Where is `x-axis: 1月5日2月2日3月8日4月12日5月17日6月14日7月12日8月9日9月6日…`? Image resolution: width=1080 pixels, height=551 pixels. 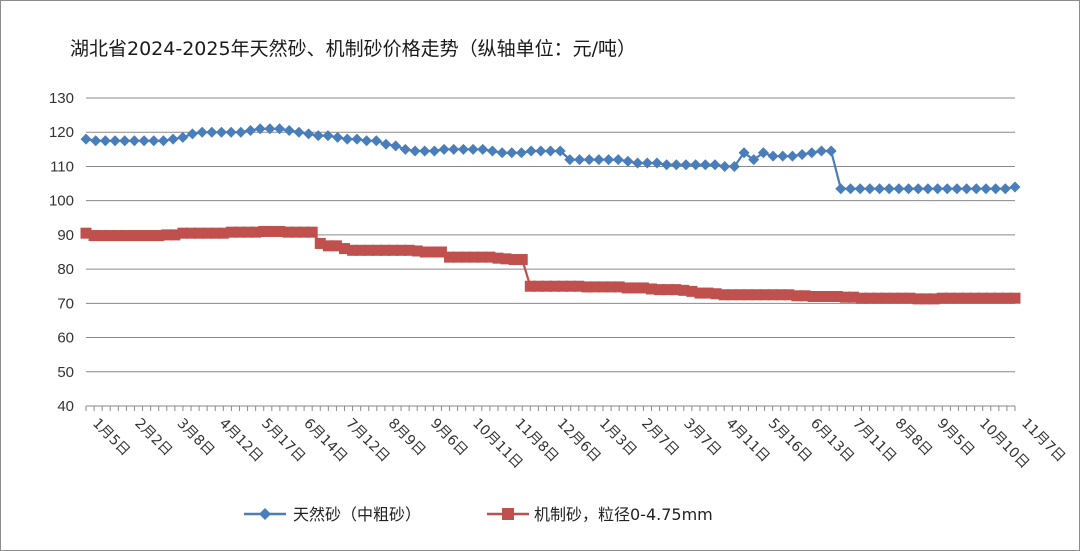 x-axis: 1月5日2月2日3月8日4月12日5月17日6月14日7月12日8月9日9月6日… is located at coordinates (576, 438).